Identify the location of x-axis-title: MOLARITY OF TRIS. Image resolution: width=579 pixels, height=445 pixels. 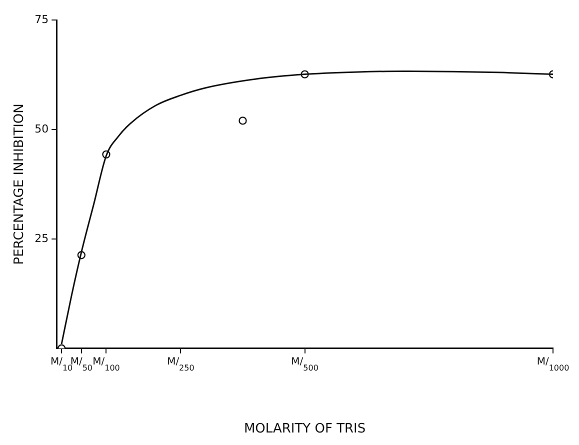
(305, 429).